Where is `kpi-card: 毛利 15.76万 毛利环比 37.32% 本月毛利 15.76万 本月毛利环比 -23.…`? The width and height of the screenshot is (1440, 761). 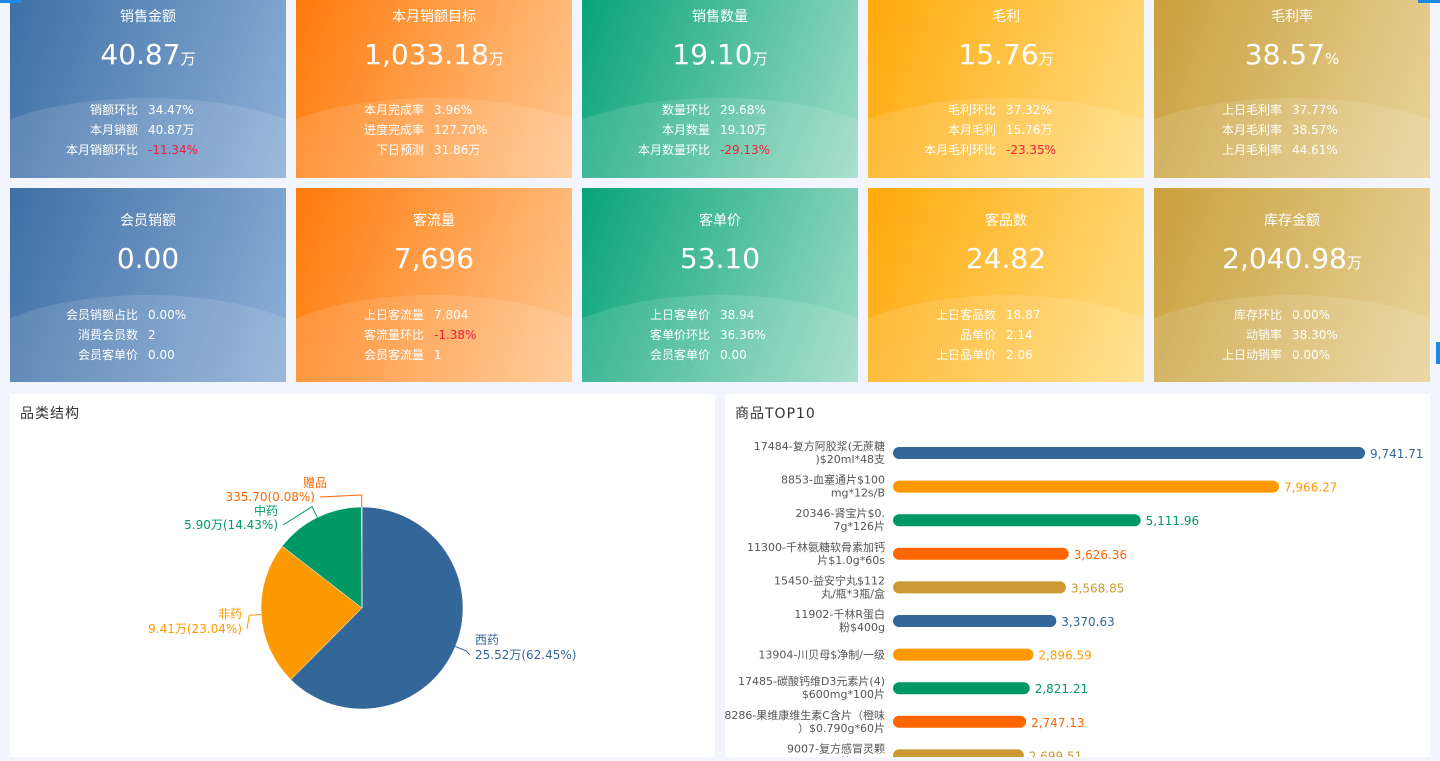 kpi-card: 毛利 15.76万 毛利环比 37.32% 本月毛利 15.76万 本月毛利环比 -23.… is located at coordinates (1006, 89).